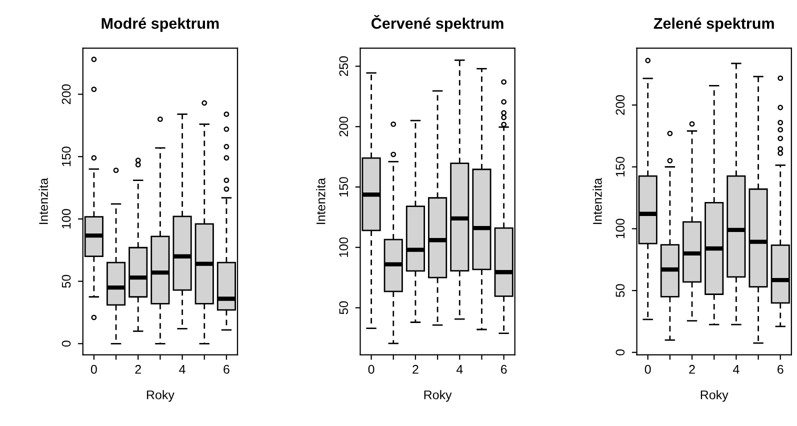 The image size is (797, 426). What do you see at coordinates (343, 66) in the screenshot?
I see `y-tick-label: 250` at bounding box center [343, 66].